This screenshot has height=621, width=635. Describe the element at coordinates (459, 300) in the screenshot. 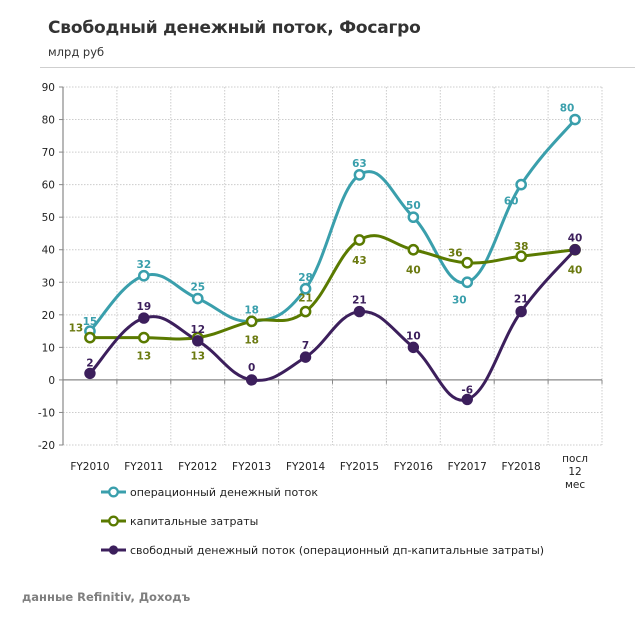

I see `operating-cash-flow-data-label: 30` at that location.